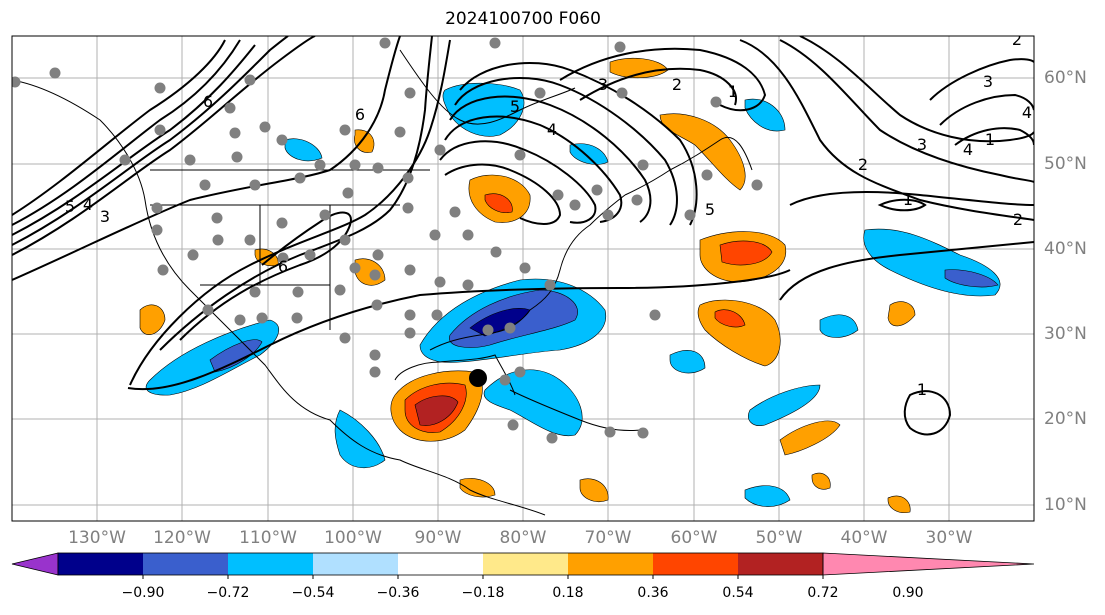  I want to click on lon-label: 110°W, so click(268, 538).